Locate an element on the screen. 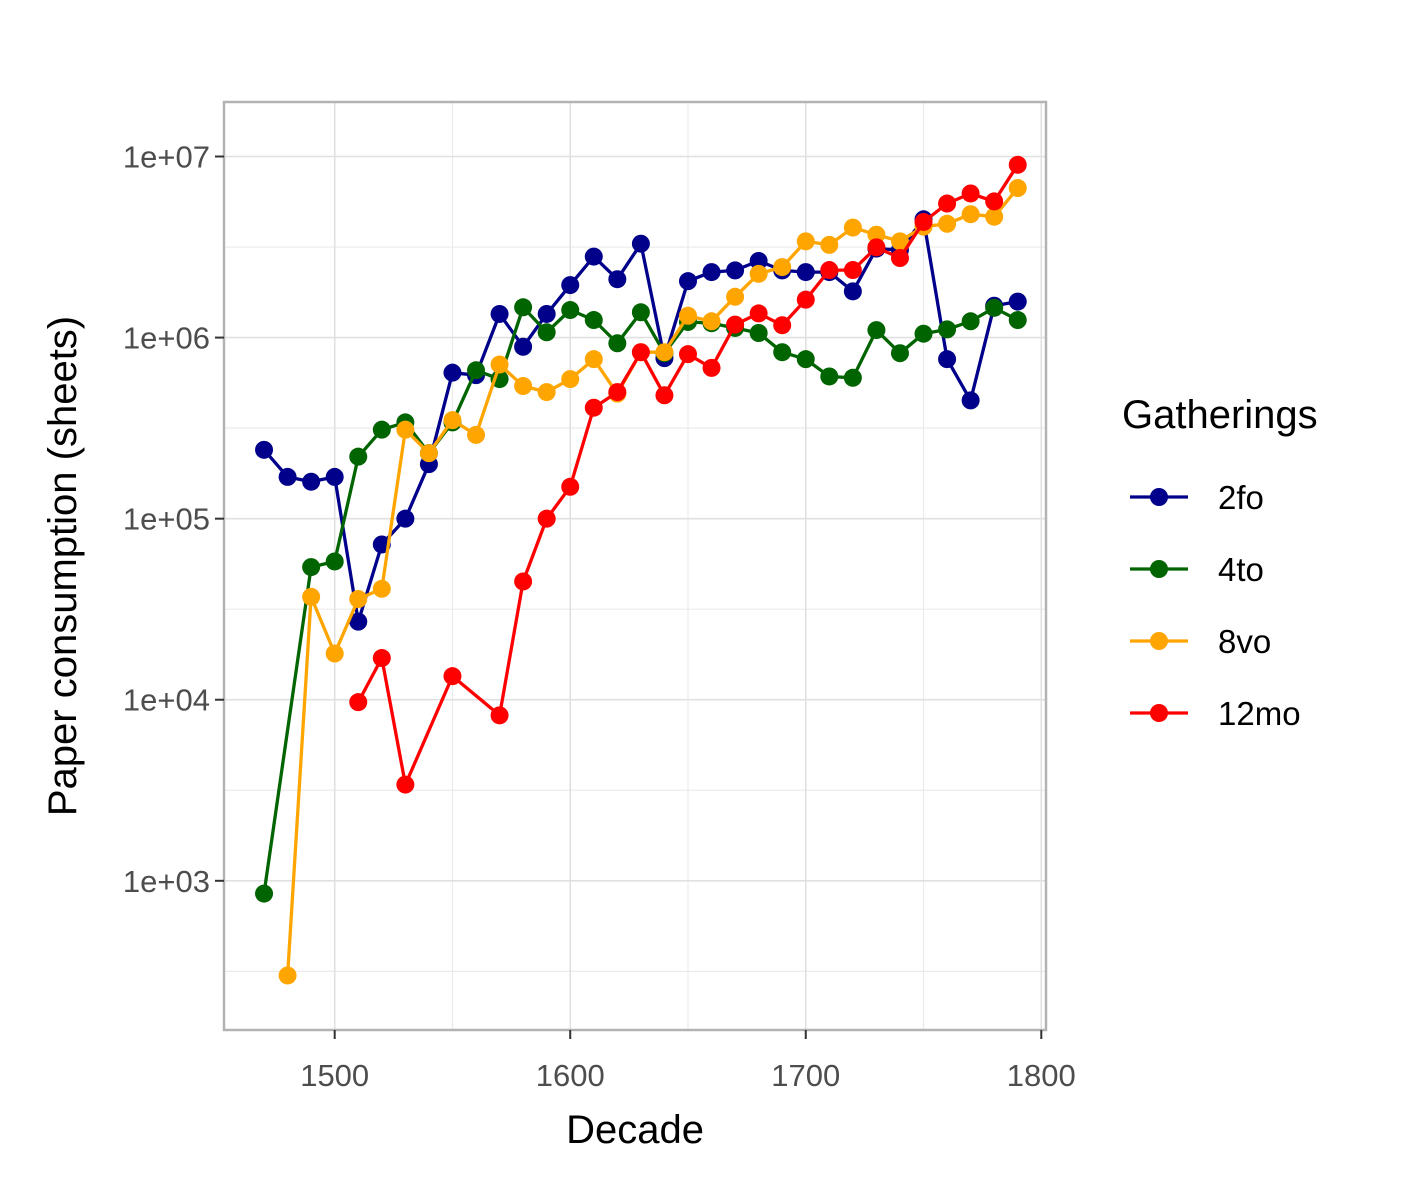  x-axis-title: Decade is located at coordinates (635, 1130).